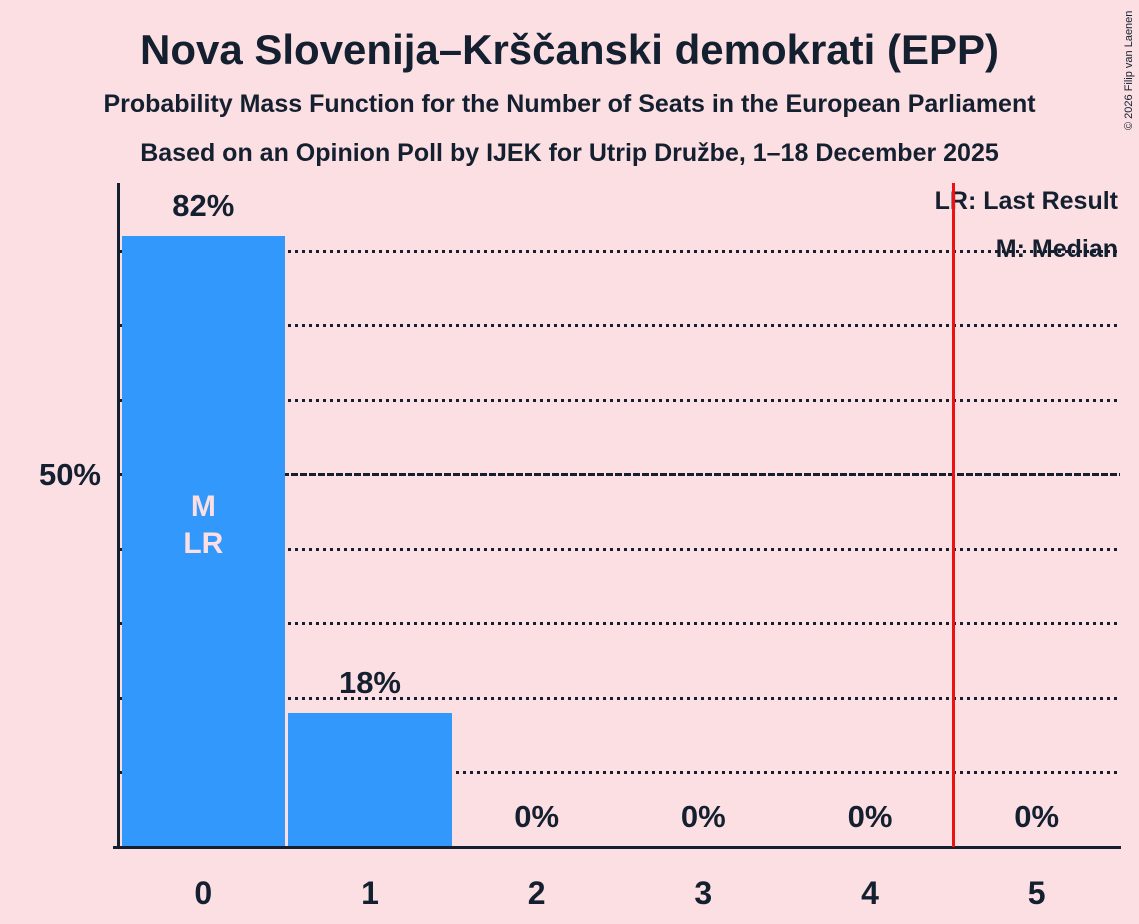 The height and width of the screenshot is (924, 1139). Describe the element at coordinates (203, 206) in the screenshot. I see `bar-value-label-0: 82%` at that location.